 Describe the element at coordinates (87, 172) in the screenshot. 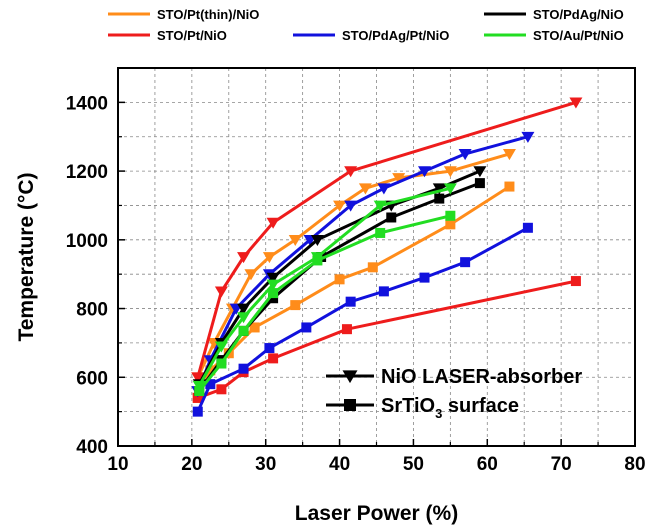

I see `y-tick-label: 1200` at that location.